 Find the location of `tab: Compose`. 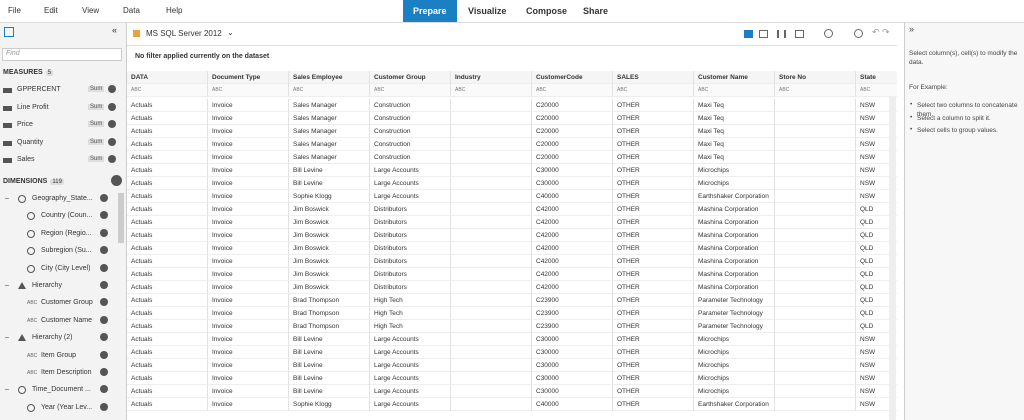

tab: Compose is located at coordinates (547, 11).